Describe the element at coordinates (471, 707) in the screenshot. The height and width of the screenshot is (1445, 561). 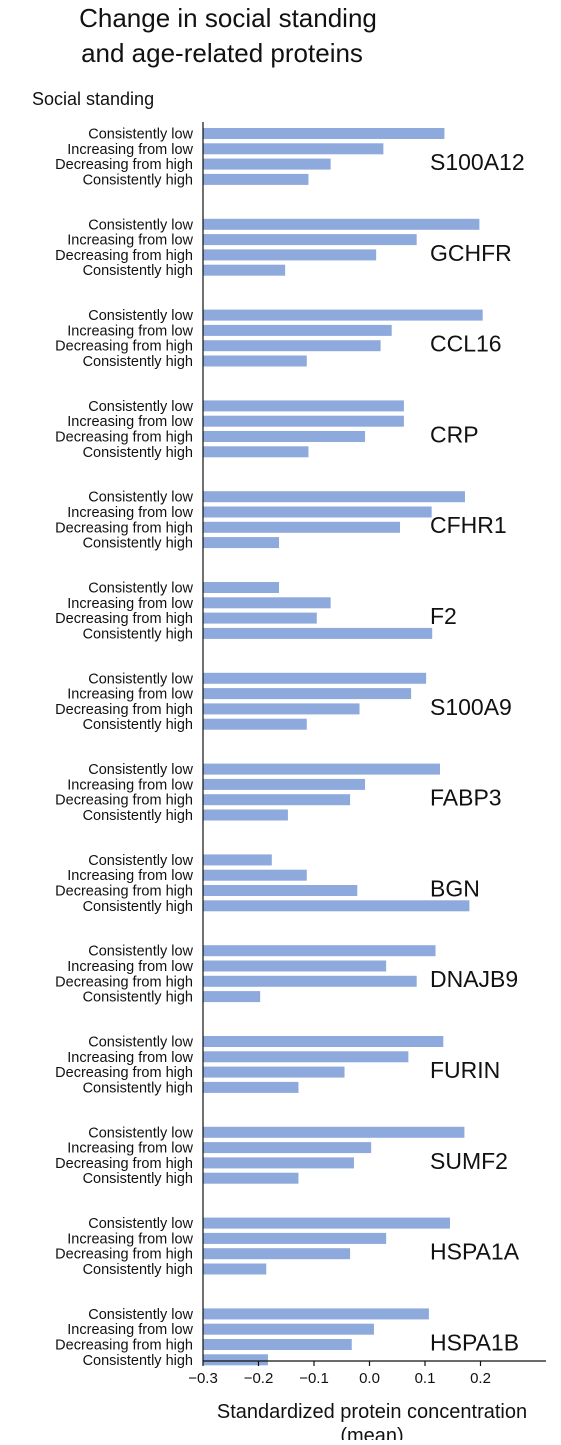
I see `protein-label-s100a9: S100A9` at that location.